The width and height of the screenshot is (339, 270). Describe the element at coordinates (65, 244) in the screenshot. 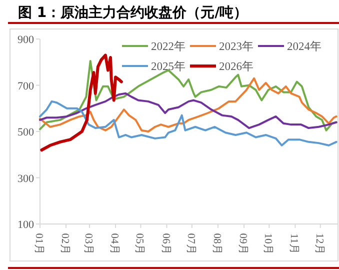

I see `x-tick-label: 02月` at that location.